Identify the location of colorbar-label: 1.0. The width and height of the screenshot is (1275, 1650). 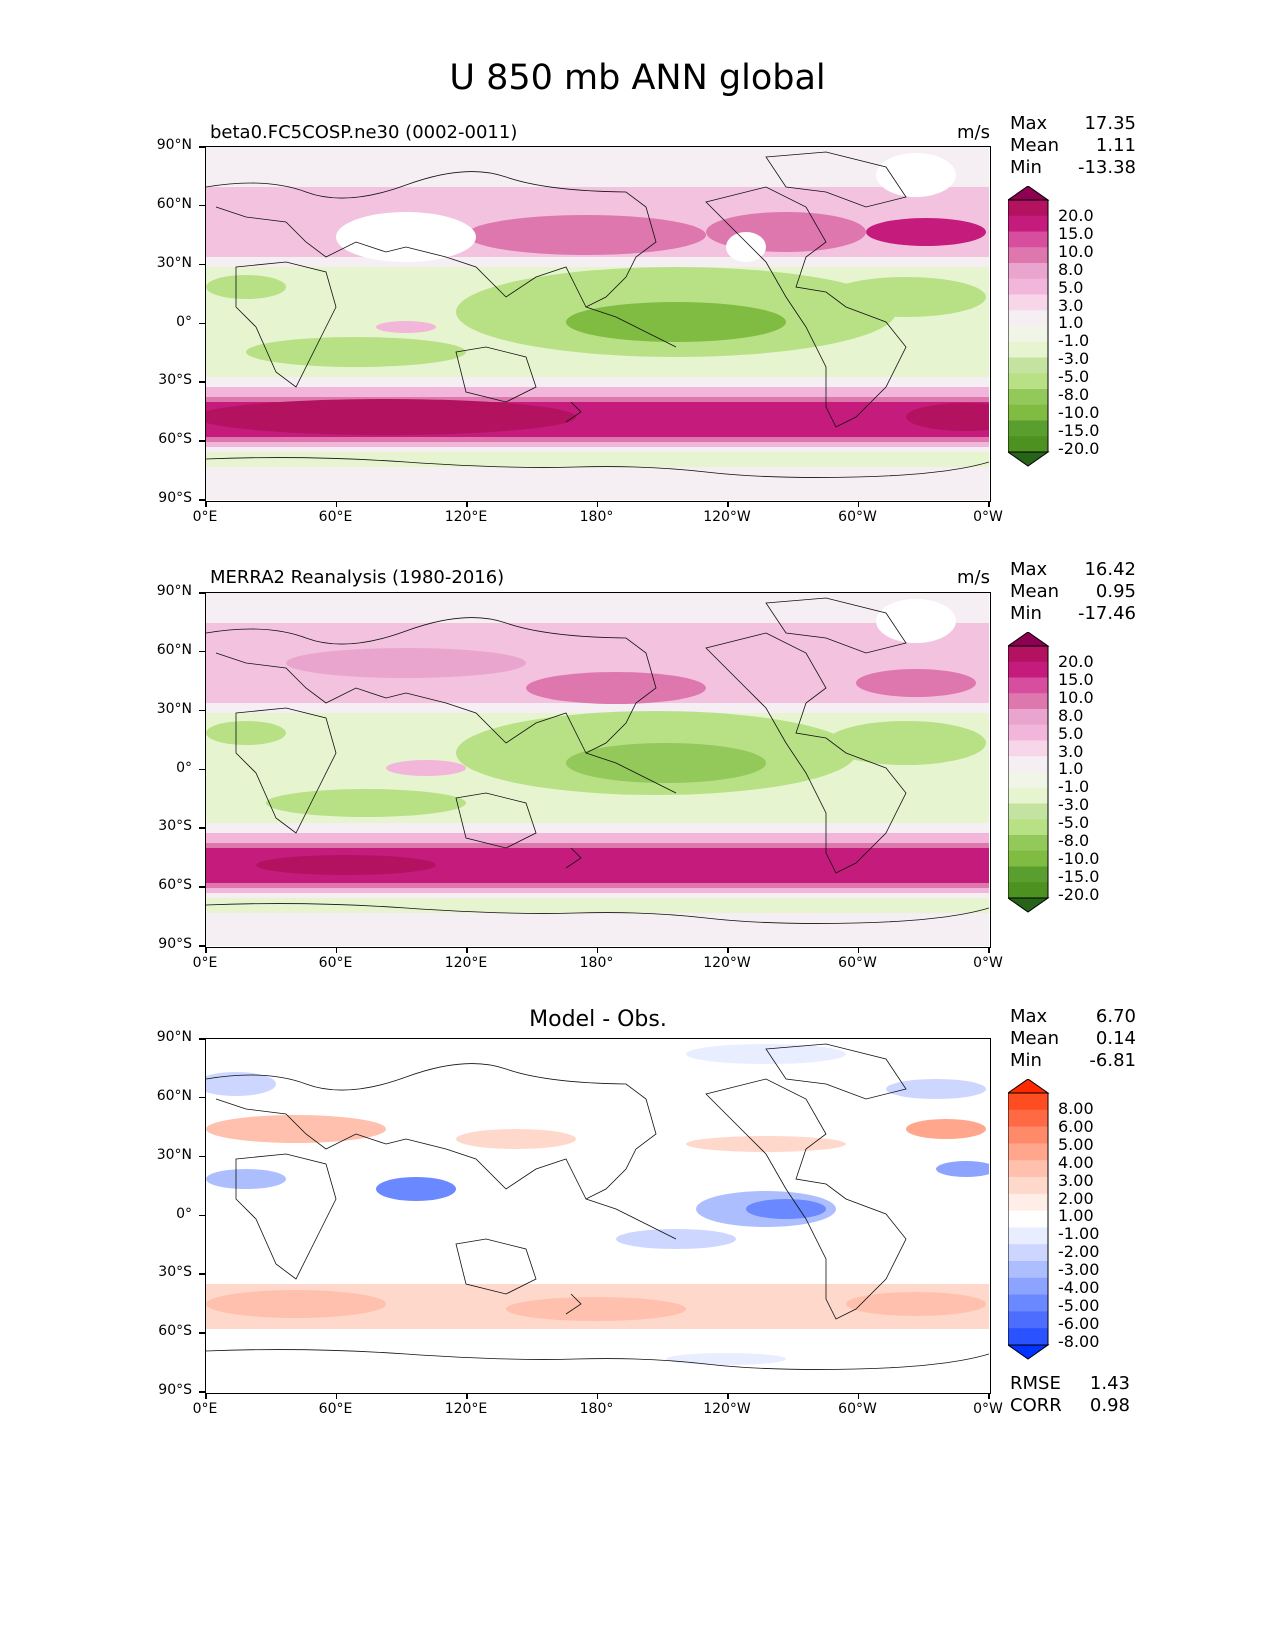
(1071, 769).